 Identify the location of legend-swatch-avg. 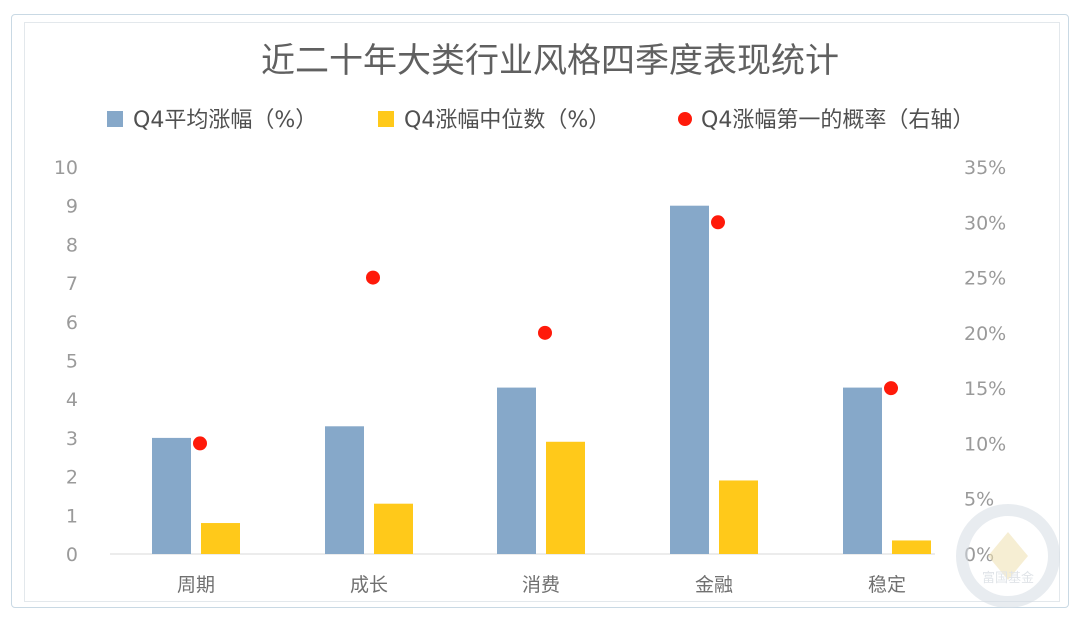
(115, 119).